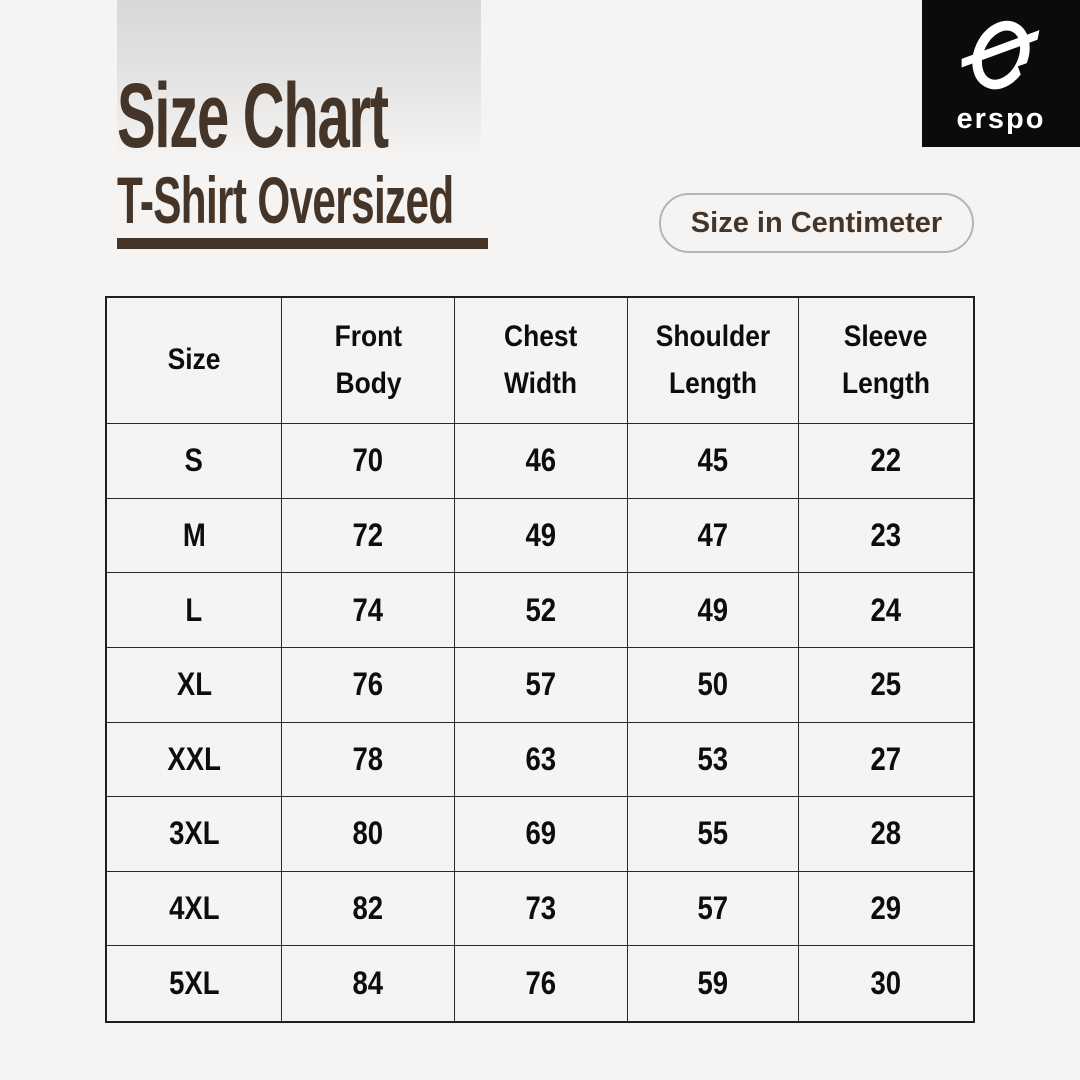  Describe the element at coordinates (369, 461) in the screenshot. I see `size-value-cell: 70` at that location.